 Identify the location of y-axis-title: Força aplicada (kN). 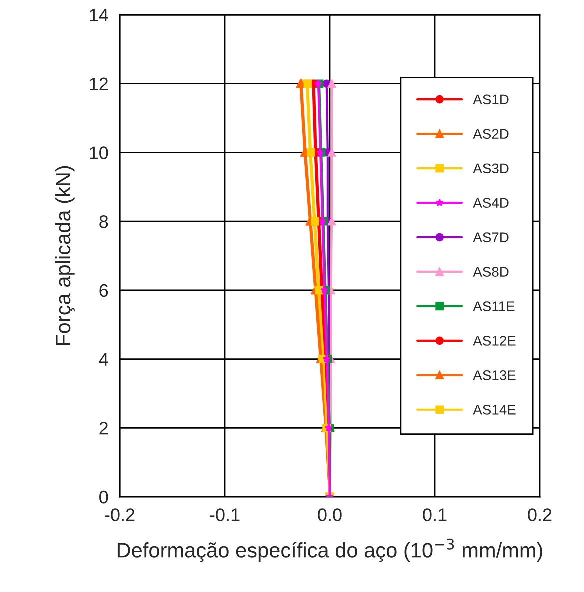
(65, 256).